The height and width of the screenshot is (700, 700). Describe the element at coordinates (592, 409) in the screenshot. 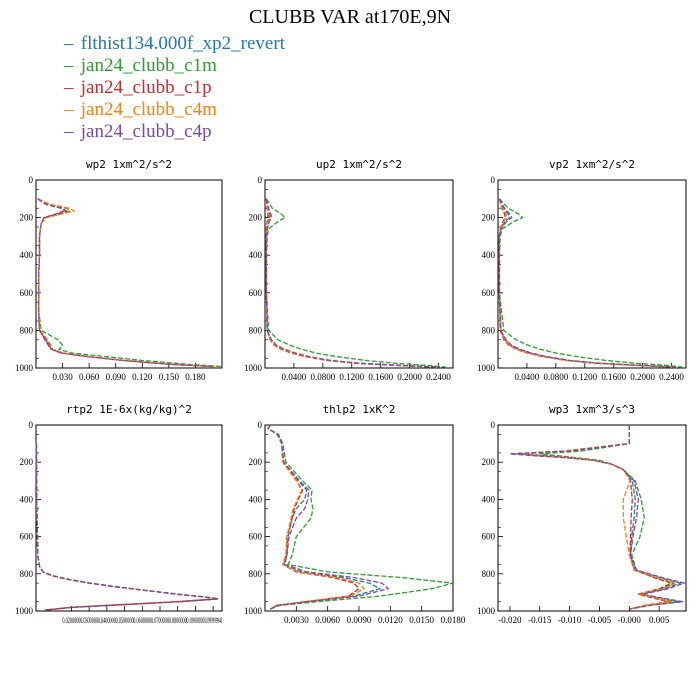

I see `chart-title: wp3 1xm^3/s^3` at that location.